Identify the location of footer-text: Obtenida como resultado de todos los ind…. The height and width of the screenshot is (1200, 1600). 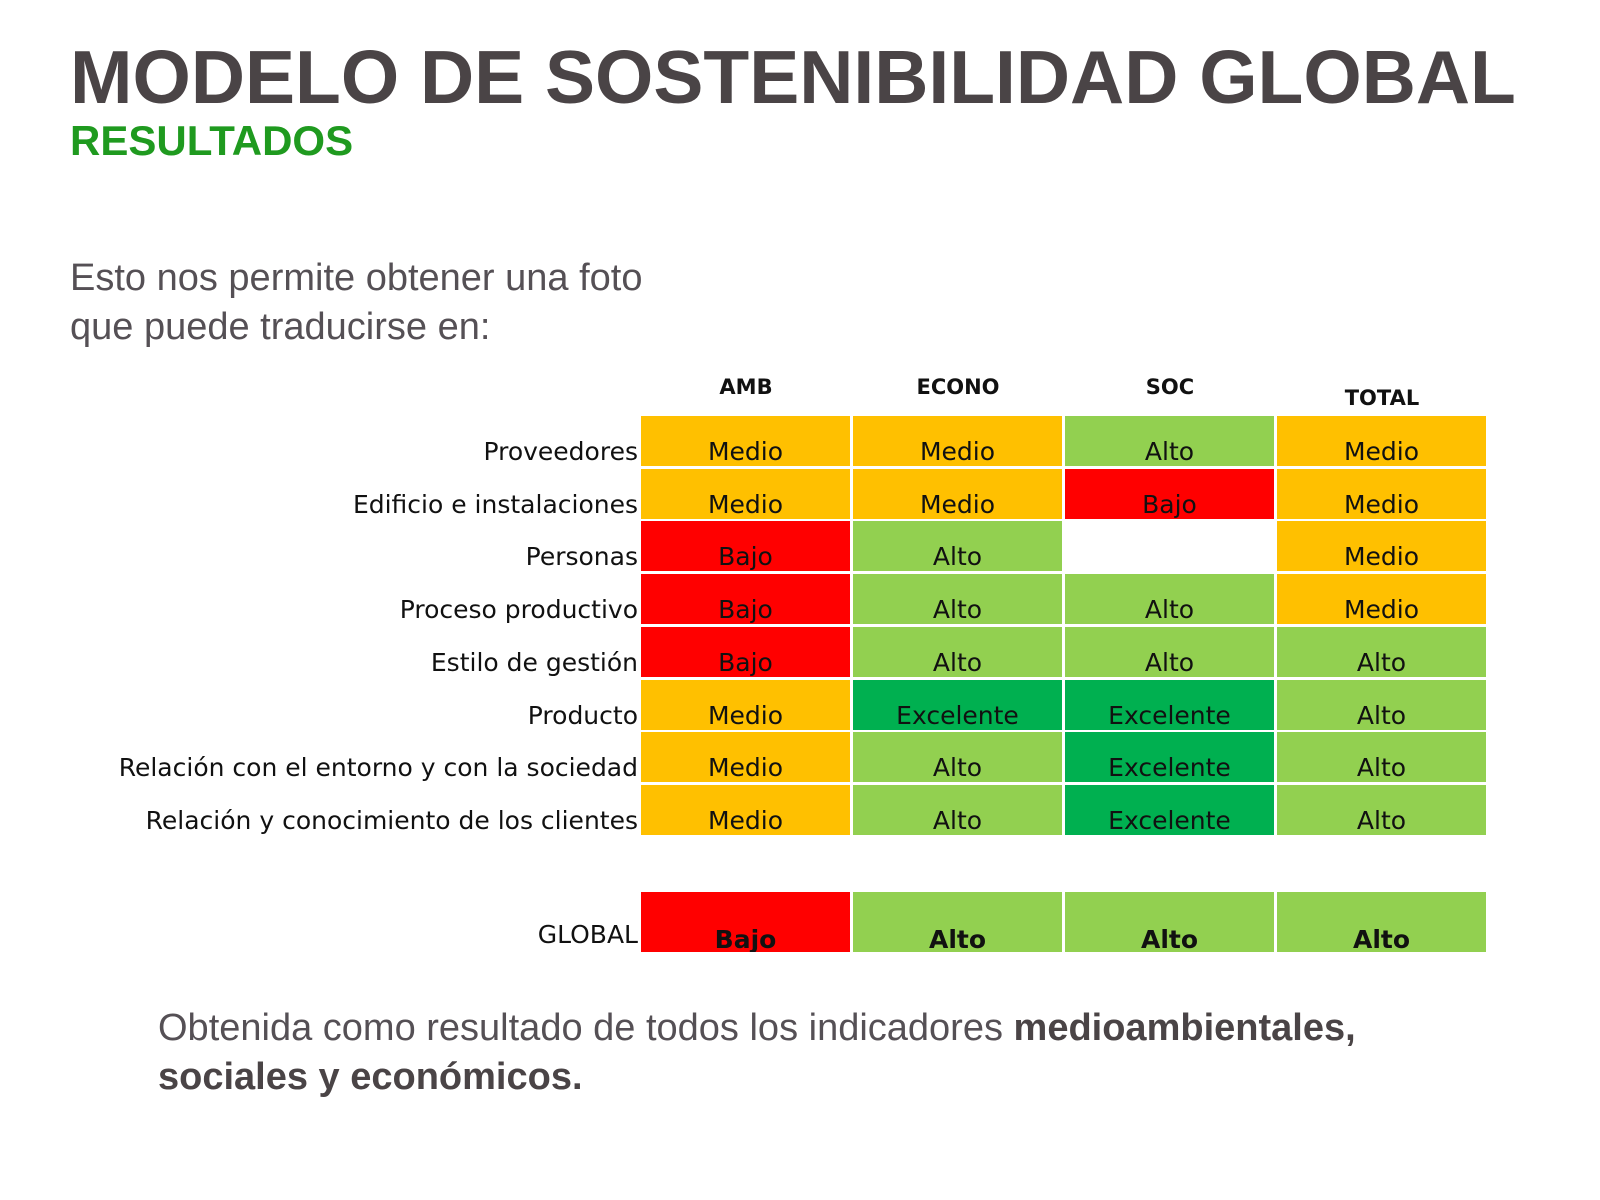
(818, 1053).